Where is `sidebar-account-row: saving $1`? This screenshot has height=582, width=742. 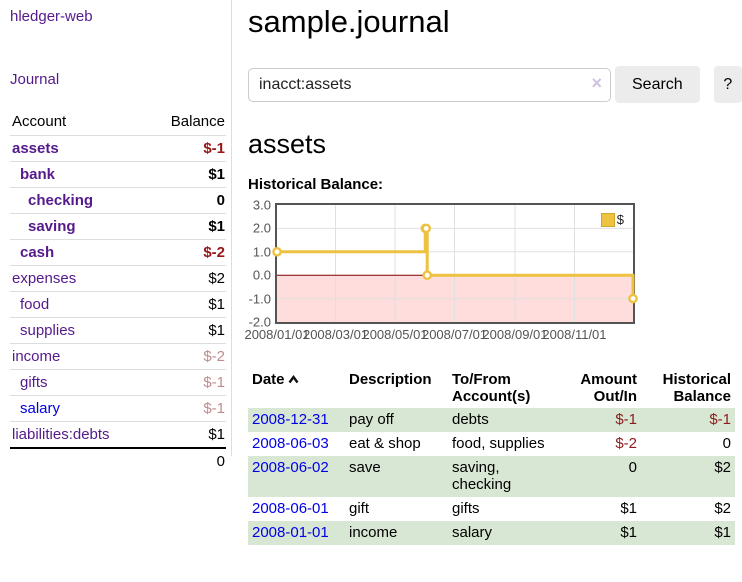
sidebar-account-row: saving $1 is located at coordinates (118, 226).